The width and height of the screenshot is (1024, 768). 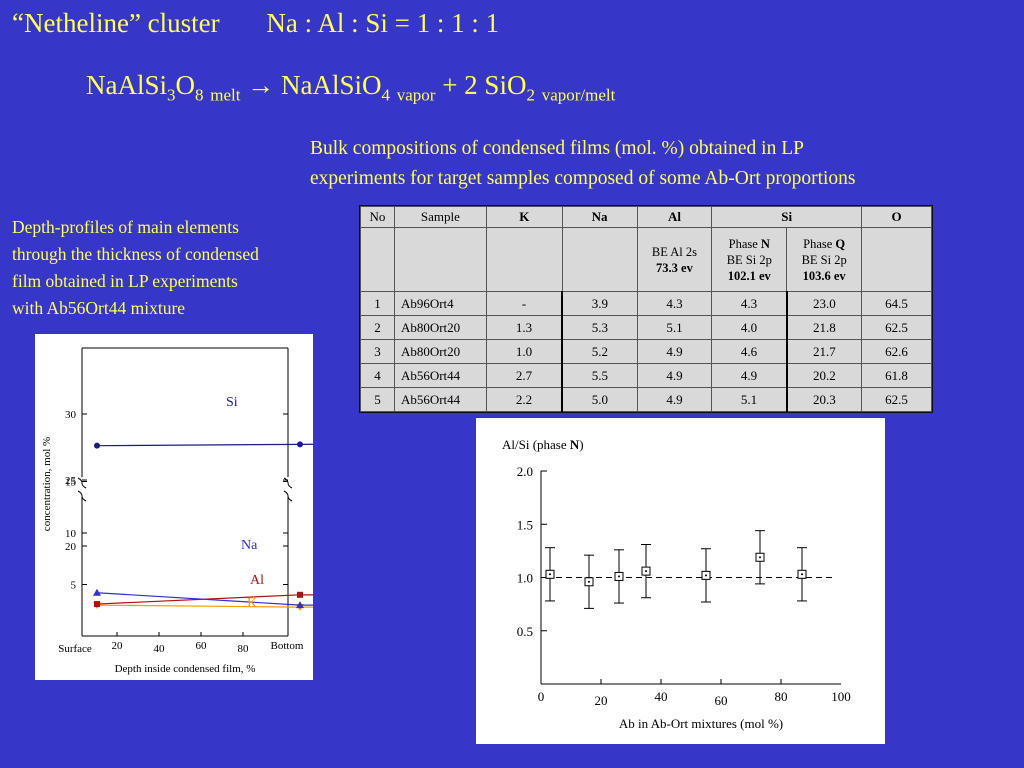 I want to click on cell-na: 5.5, so click(x=599, y=375).